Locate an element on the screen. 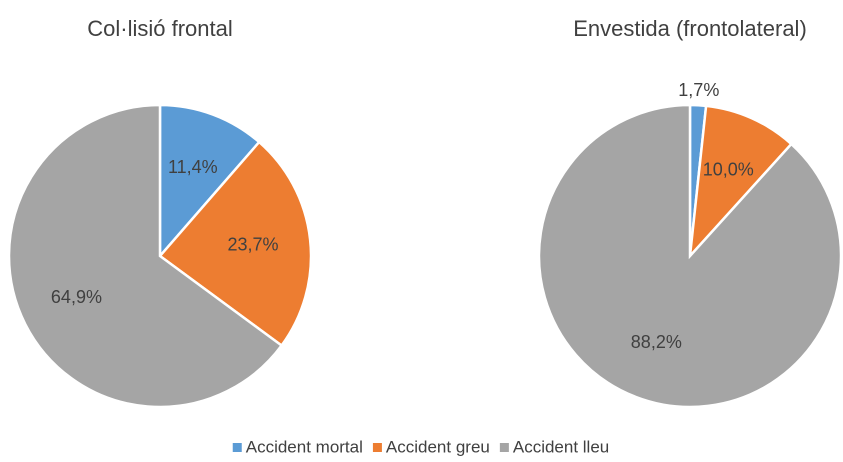 The width and height of the screenshot is (843, 462). data-label: 88,2% is located at coordinates (656, 342).